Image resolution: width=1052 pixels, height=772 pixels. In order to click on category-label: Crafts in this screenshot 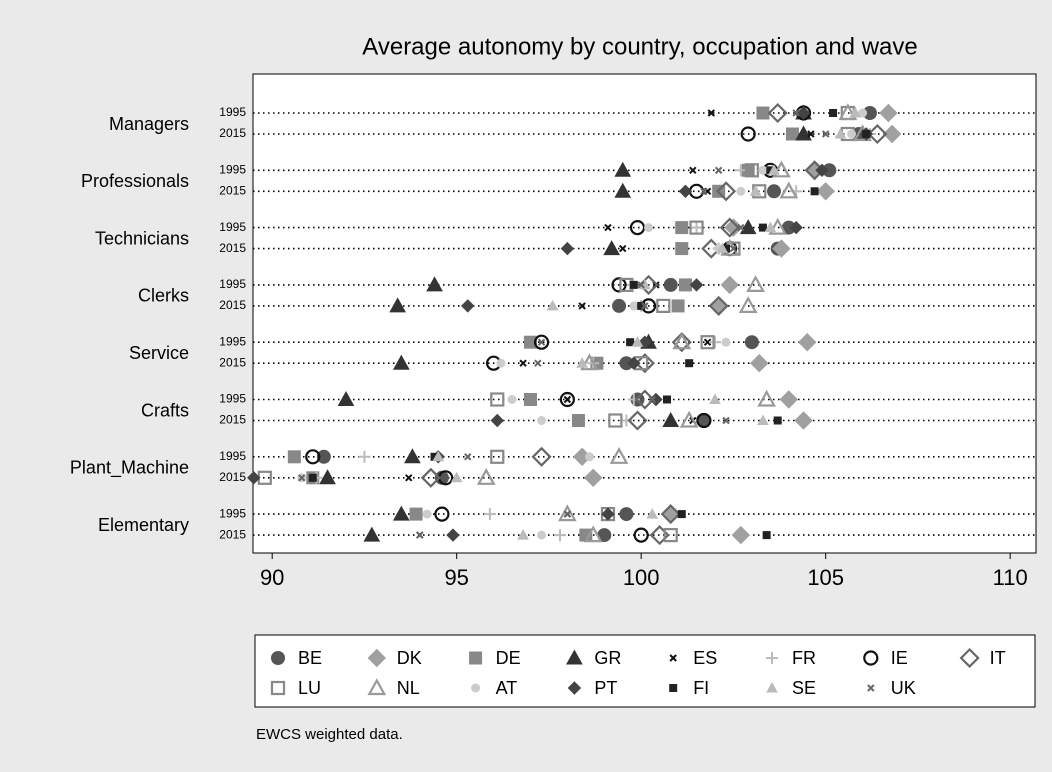, I will do `click(165, 410)`.